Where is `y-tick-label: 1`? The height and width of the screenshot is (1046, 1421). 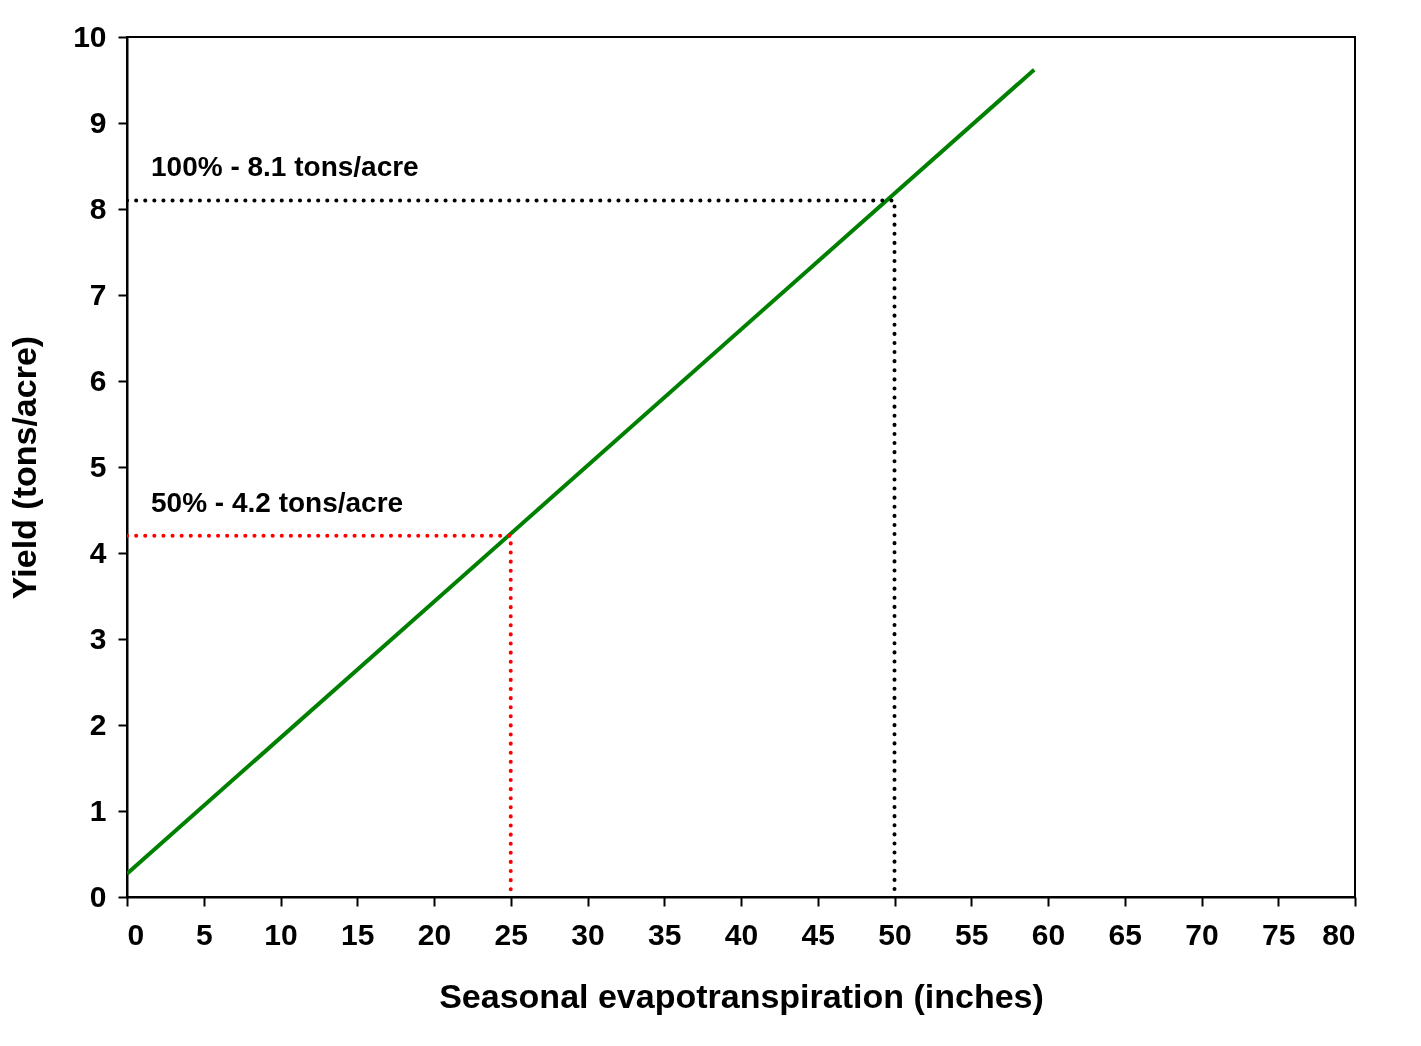
y-tick-label: 1 is located at coordinates (98, 810).